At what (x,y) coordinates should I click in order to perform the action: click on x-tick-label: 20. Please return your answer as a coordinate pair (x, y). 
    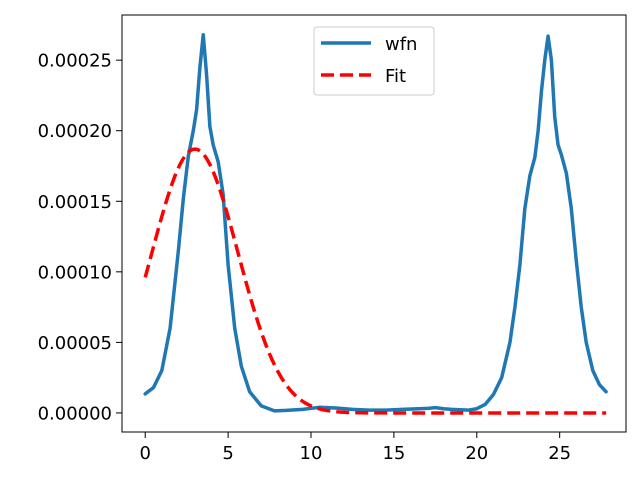
    Looking at the image, I should click on (476, 453).